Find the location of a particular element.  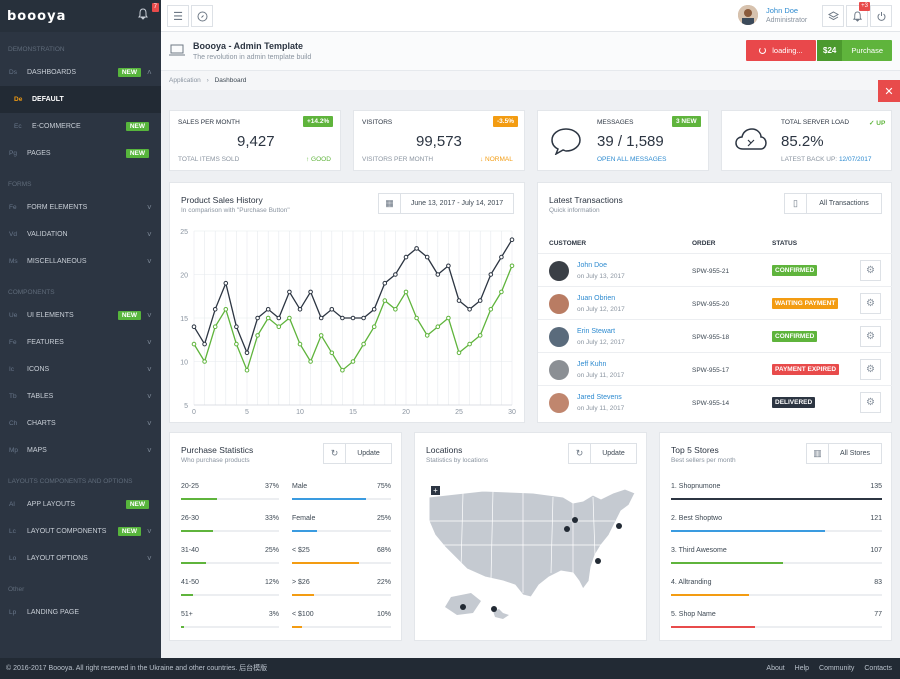

compass-button is located at coordinates (202, 16).